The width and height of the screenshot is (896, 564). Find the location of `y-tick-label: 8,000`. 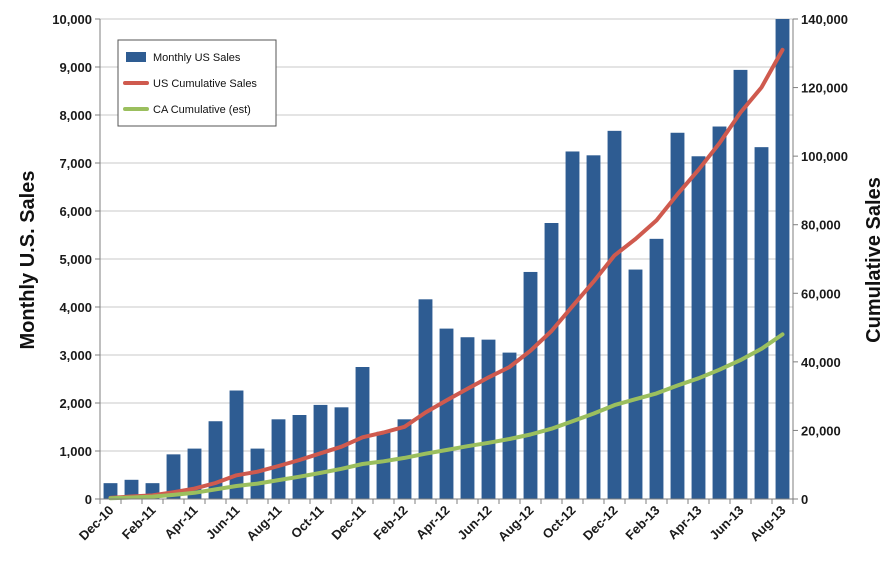

y-tick-label: 8,000 is located at coordinates (75, 115).